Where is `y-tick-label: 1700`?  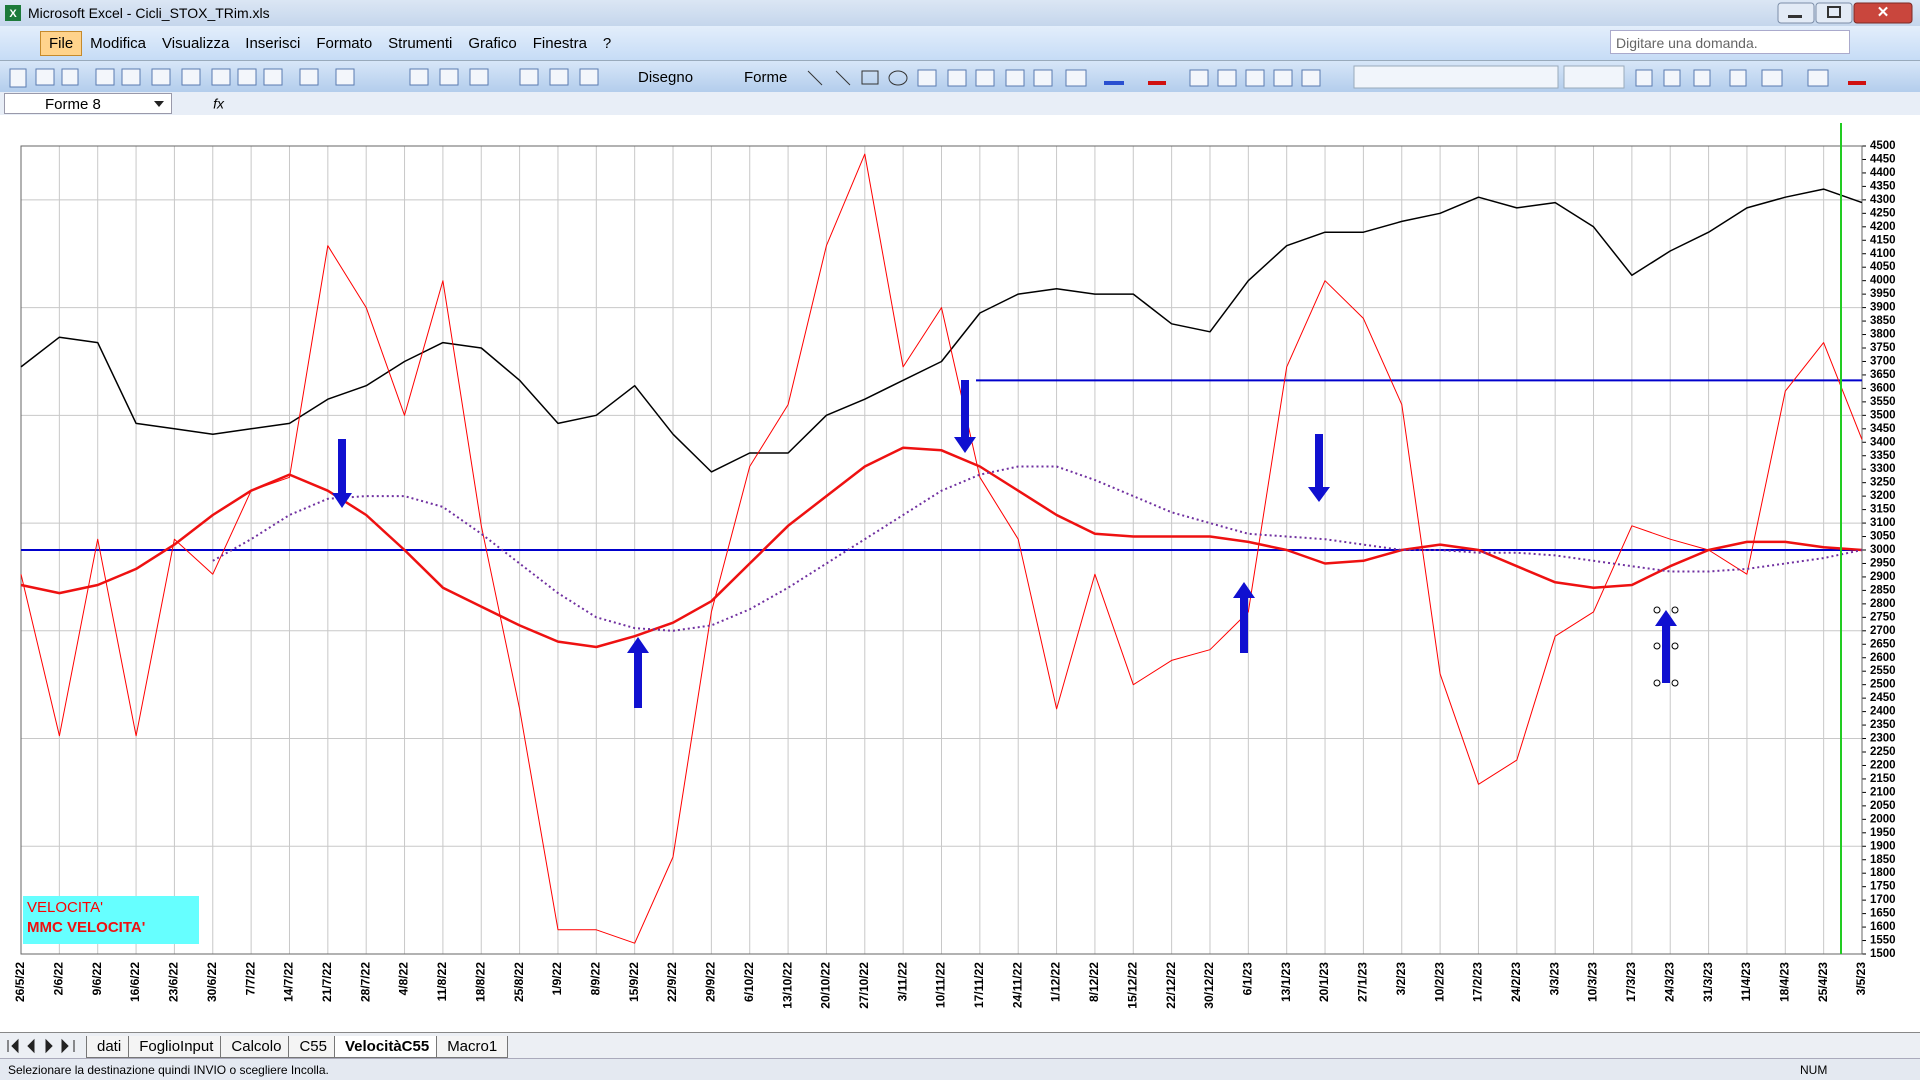 y-tick-label: 1700 is located at coordinates (1883, 900).